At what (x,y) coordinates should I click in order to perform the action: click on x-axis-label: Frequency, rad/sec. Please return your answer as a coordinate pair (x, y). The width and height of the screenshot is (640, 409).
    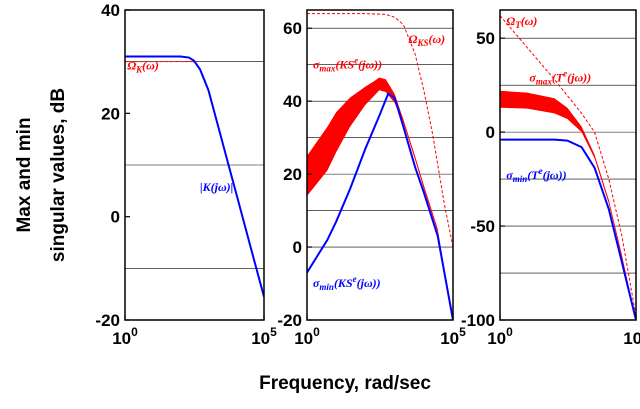
    Looking at the image, I should click on (345, 383).